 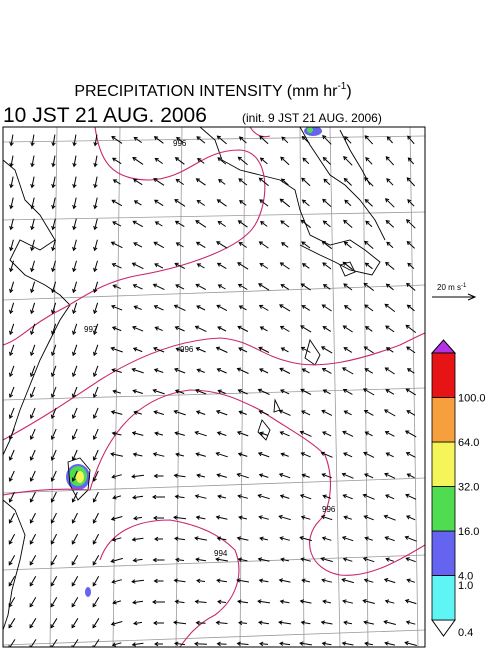 I want to click on contour-label: 996, so click(x=329, y=509).